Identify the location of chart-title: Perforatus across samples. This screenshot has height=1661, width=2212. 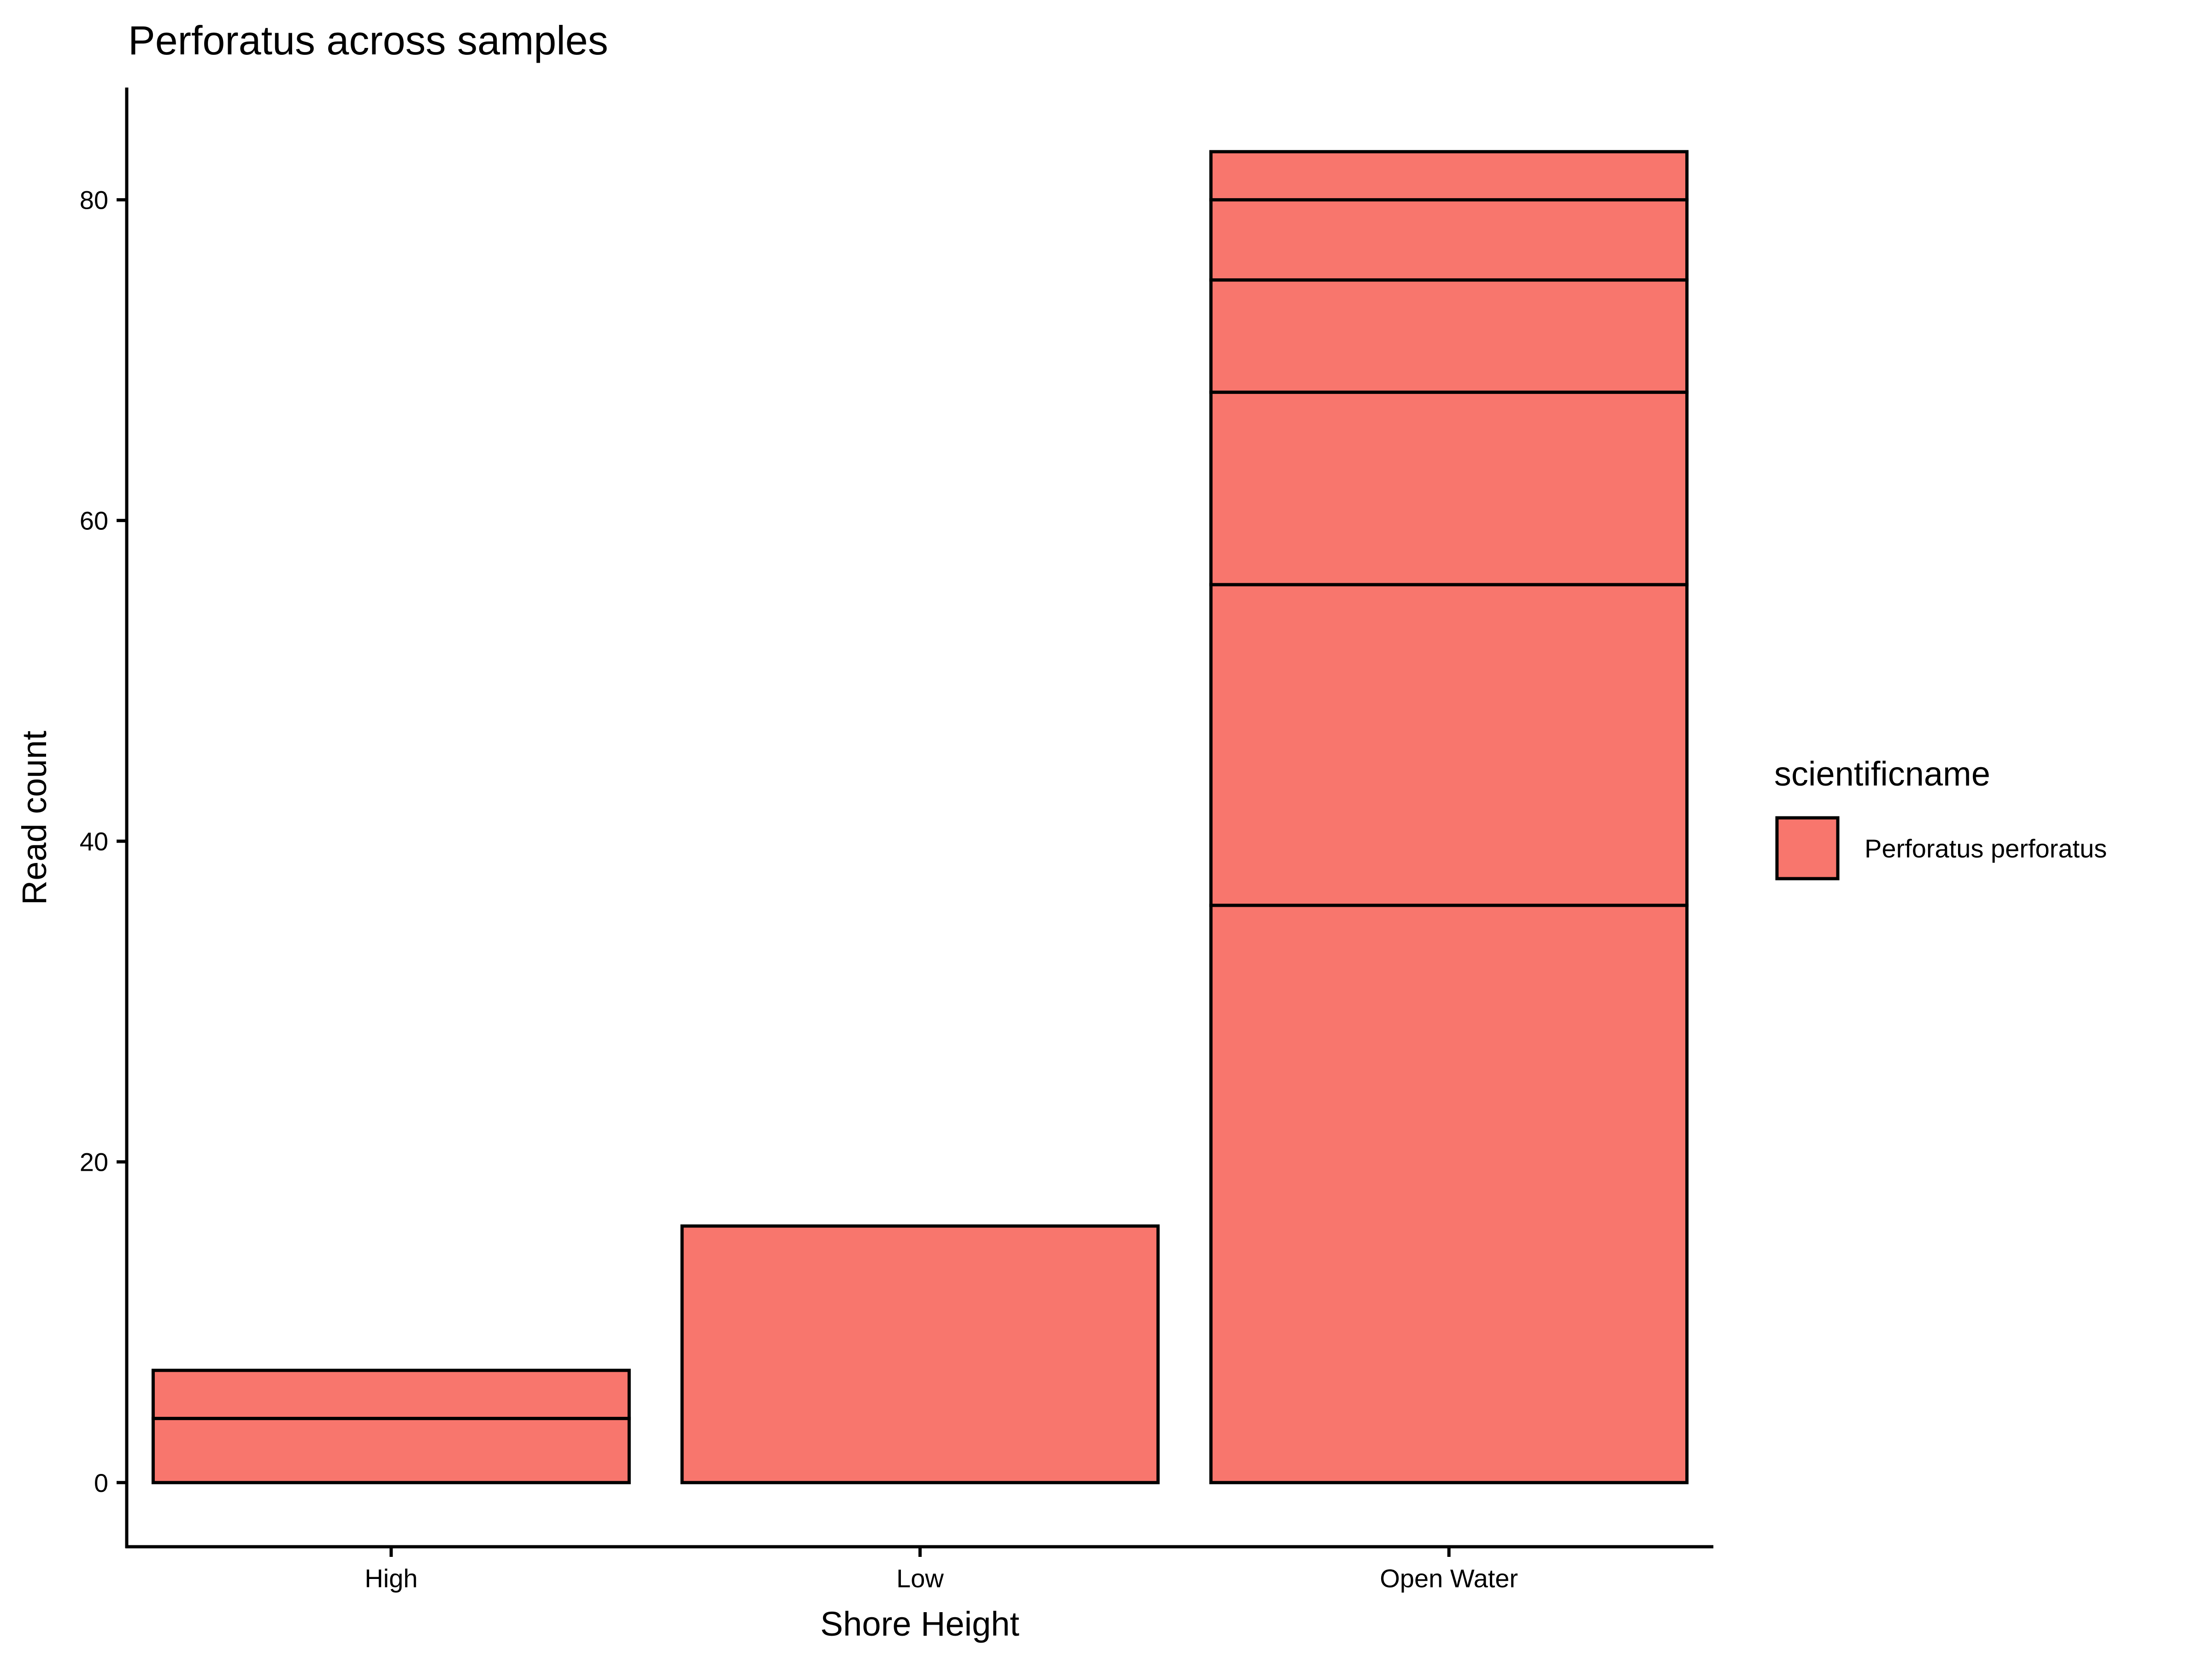
(368, 40).